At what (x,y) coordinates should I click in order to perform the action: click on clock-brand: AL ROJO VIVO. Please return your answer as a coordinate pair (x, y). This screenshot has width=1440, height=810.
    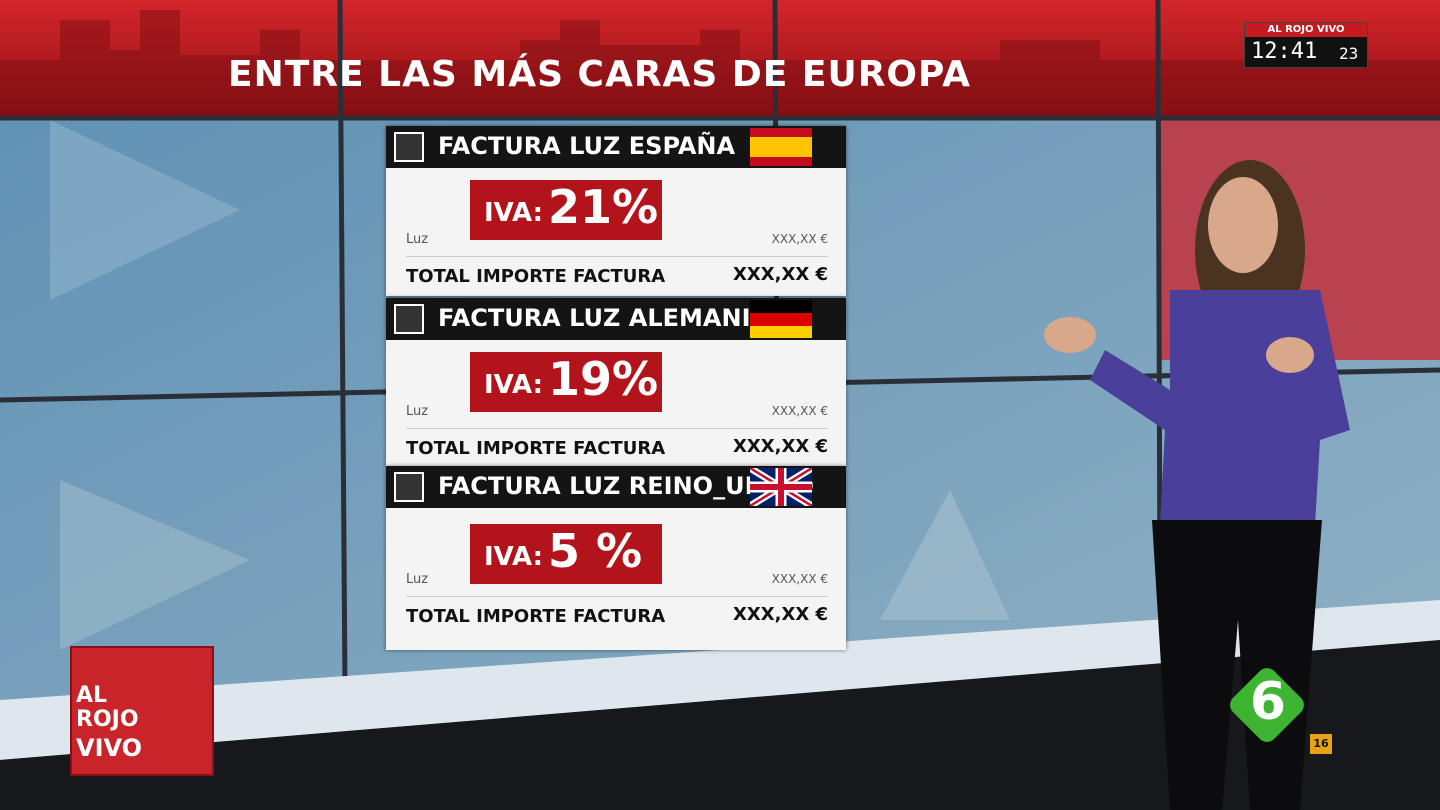
    Looking at the image, I should click on (1306, 30).